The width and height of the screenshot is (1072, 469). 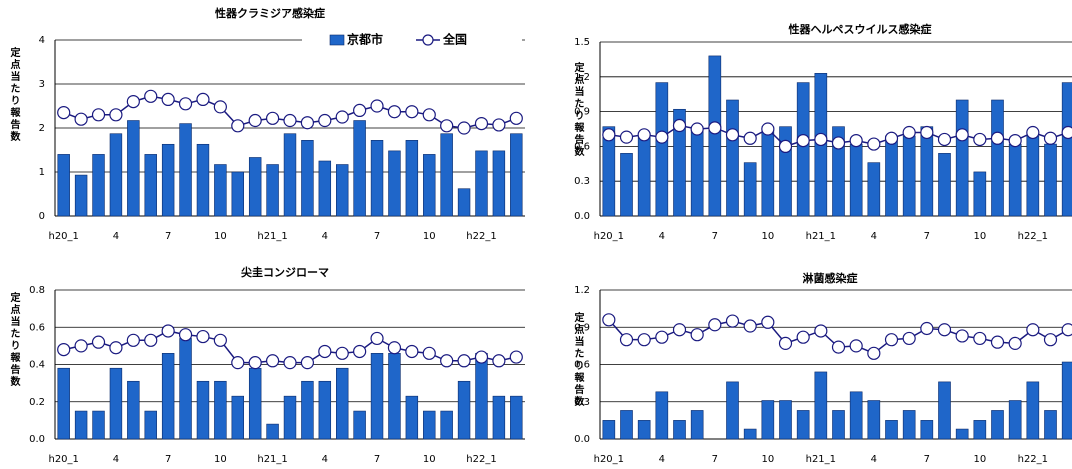 What do you see at coordinates (582, 216) in the screenshot?
I see `y-tick-label: 0.0` at bounding box center [582, 216].